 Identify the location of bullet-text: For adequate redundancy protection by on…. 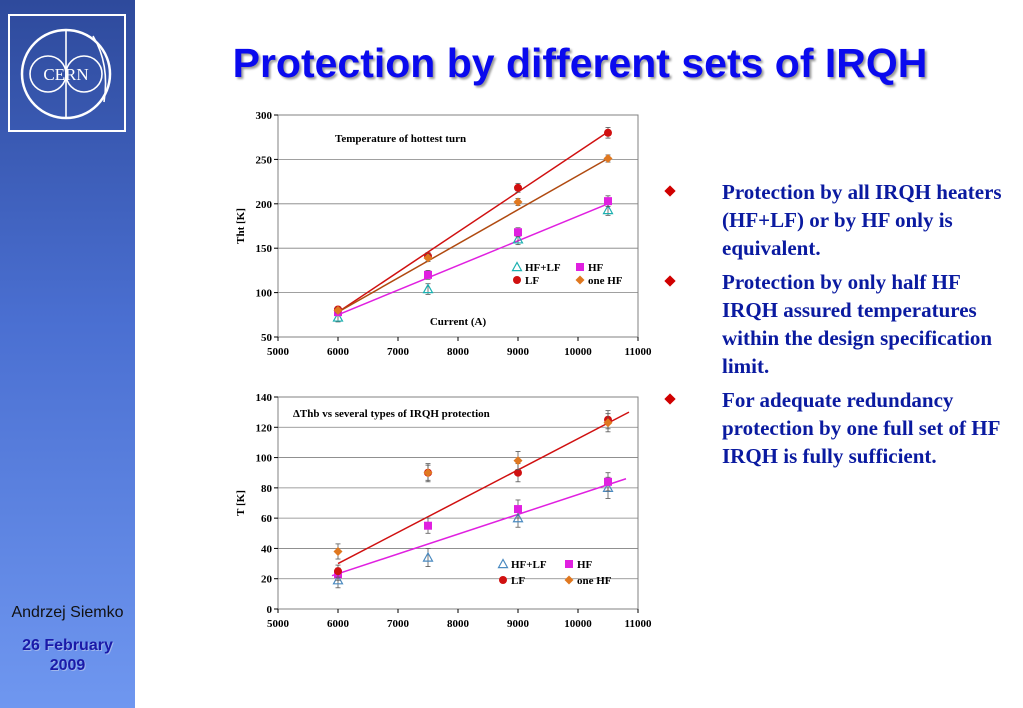
(861, 428).